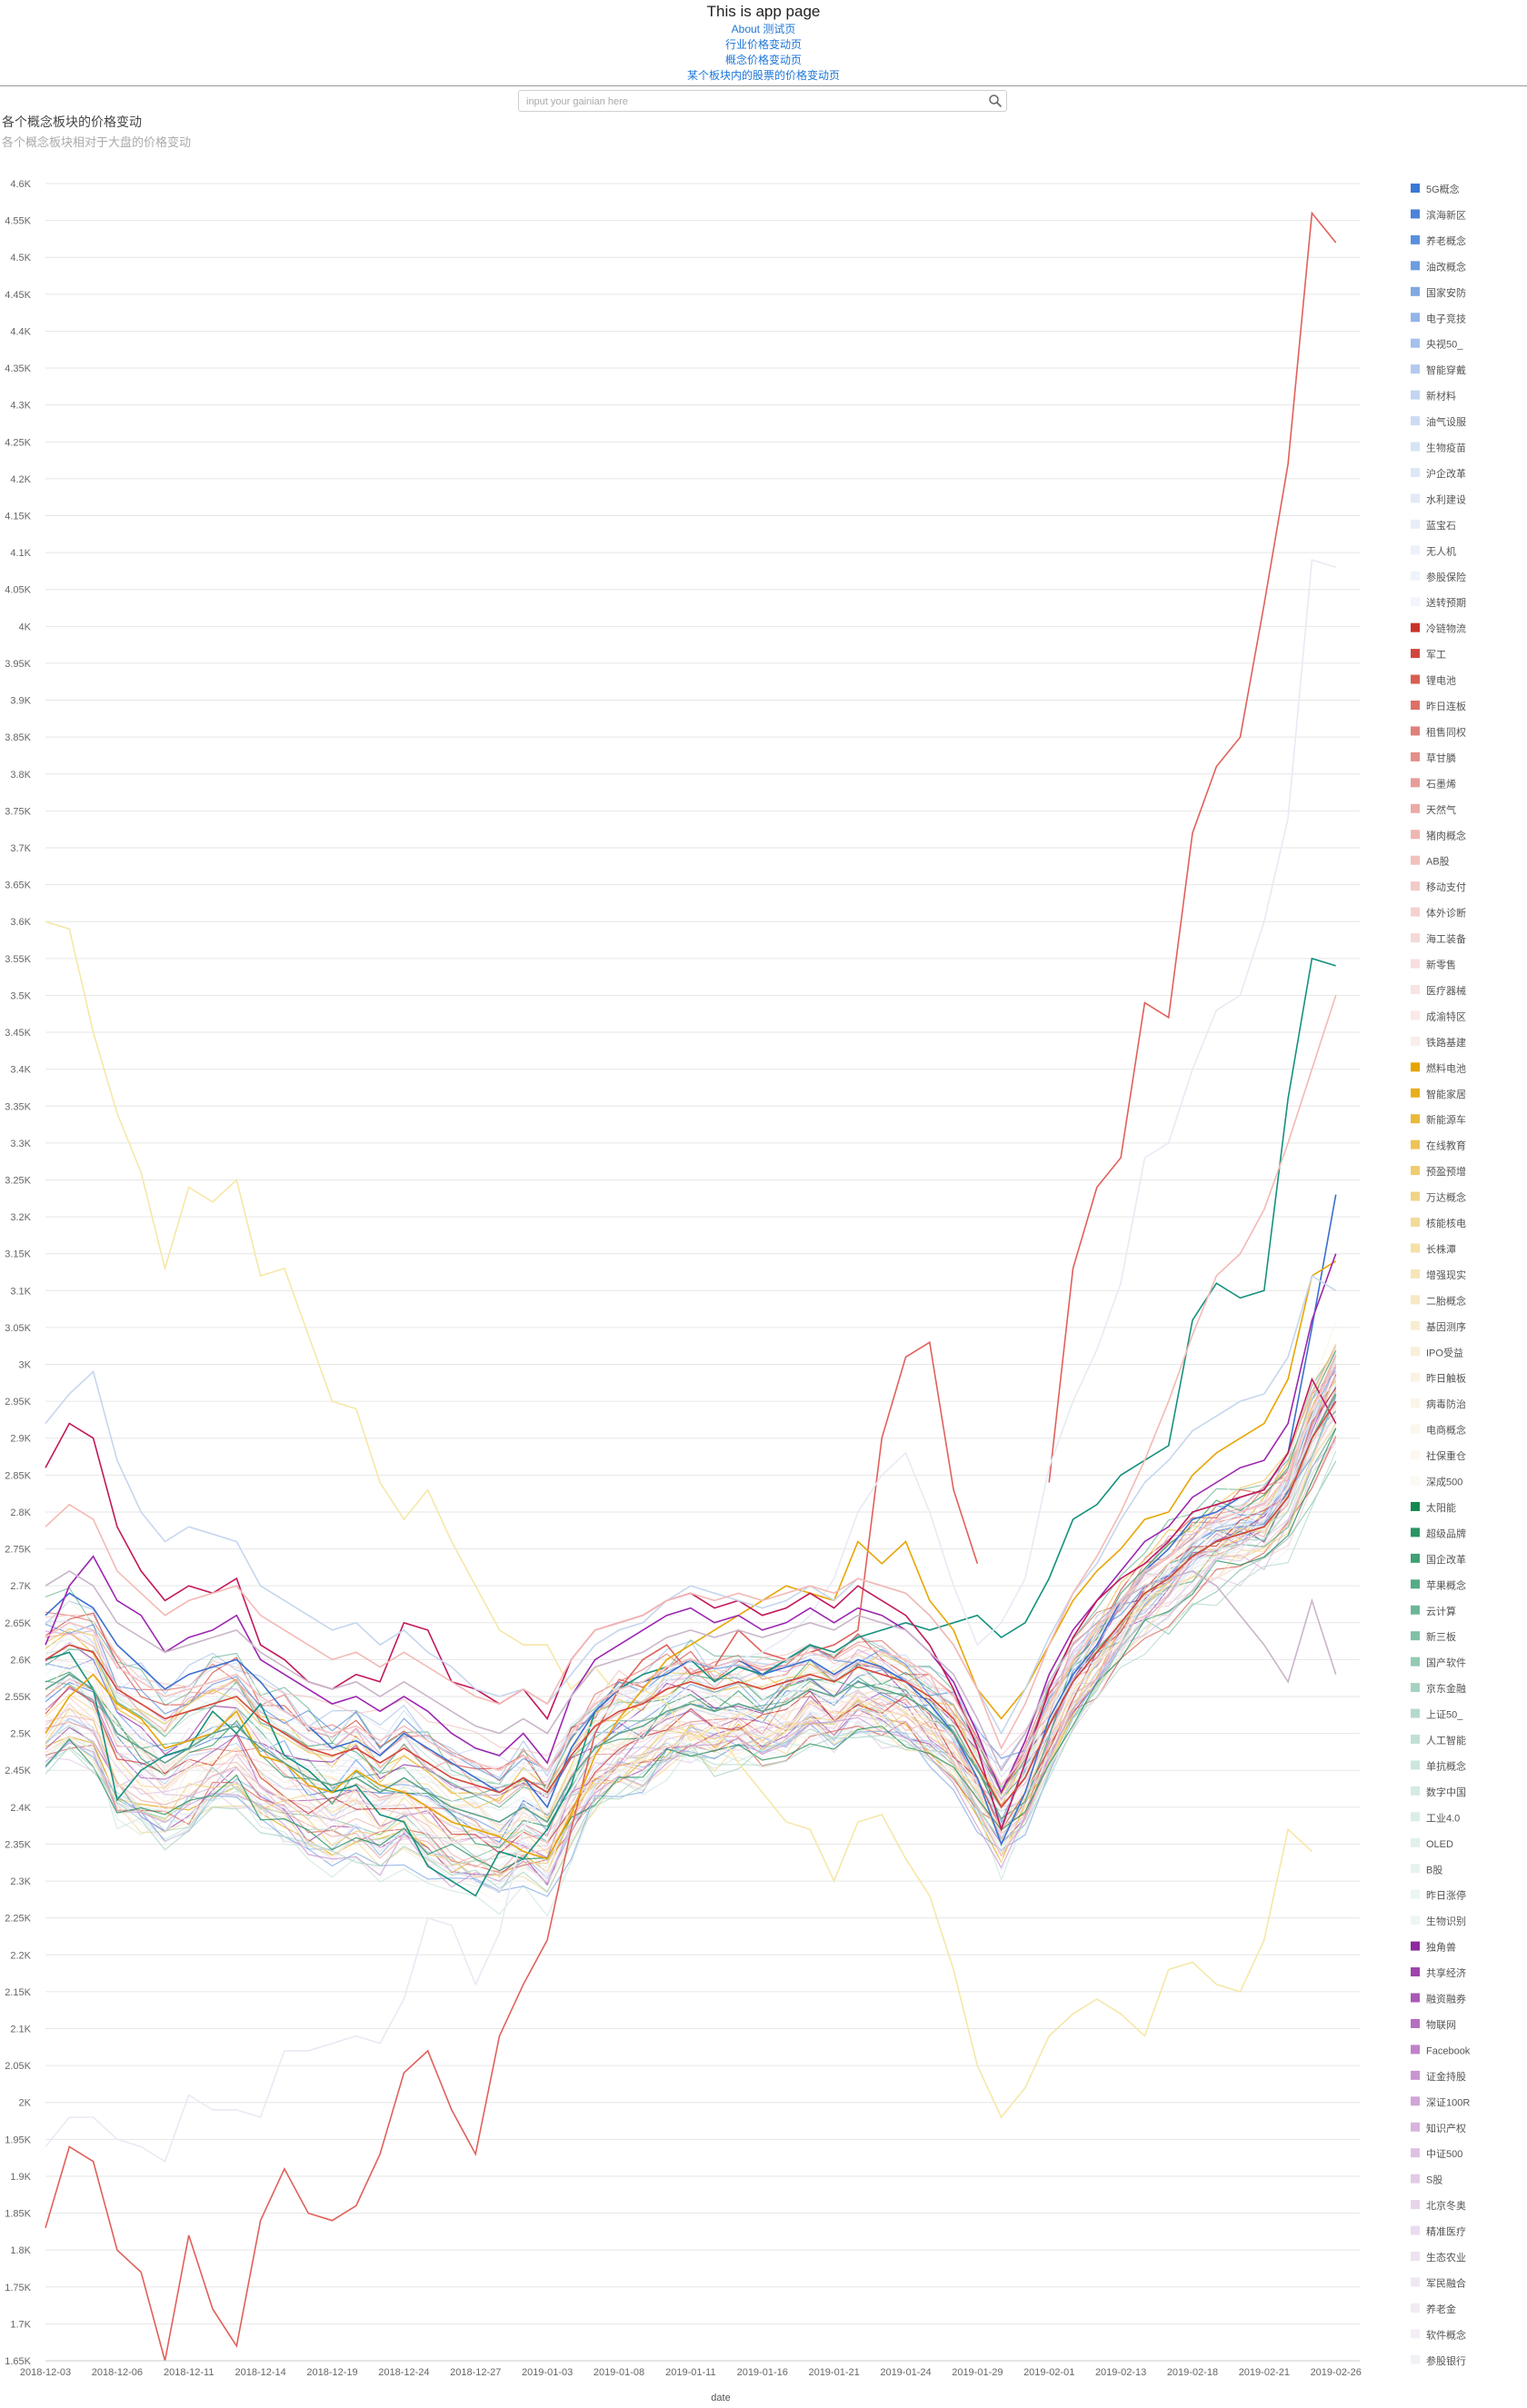 The width and height of the screenshot is (1527, 2408). I want to click on legend-item-label: 工业4.0, so click(1443, 1818).